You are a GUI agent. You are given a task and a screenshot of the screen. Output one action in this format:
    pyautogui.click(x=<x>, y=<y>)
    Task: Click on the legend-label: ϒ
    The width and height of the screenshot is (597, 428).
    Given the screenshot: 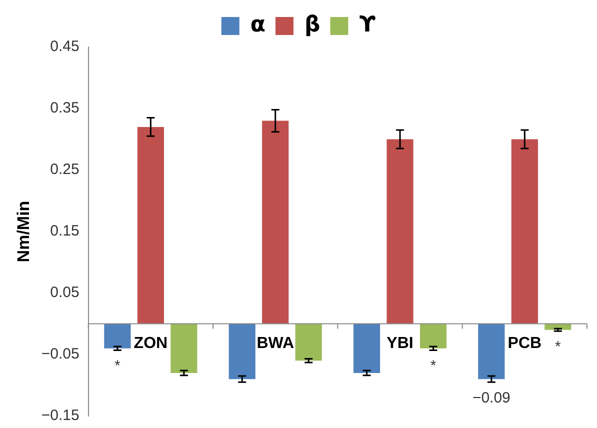 What is the action you would take?
    pyautogui.click(x=367, y=25)
    